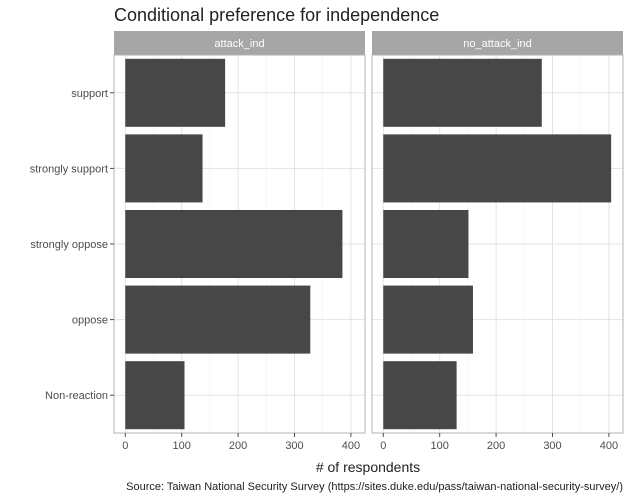 The height and width of the screenshot is (500, 630). Describe the element at coordinates (90, 321) in the screenshot. I see `y-tick-label: oppose` at that location.